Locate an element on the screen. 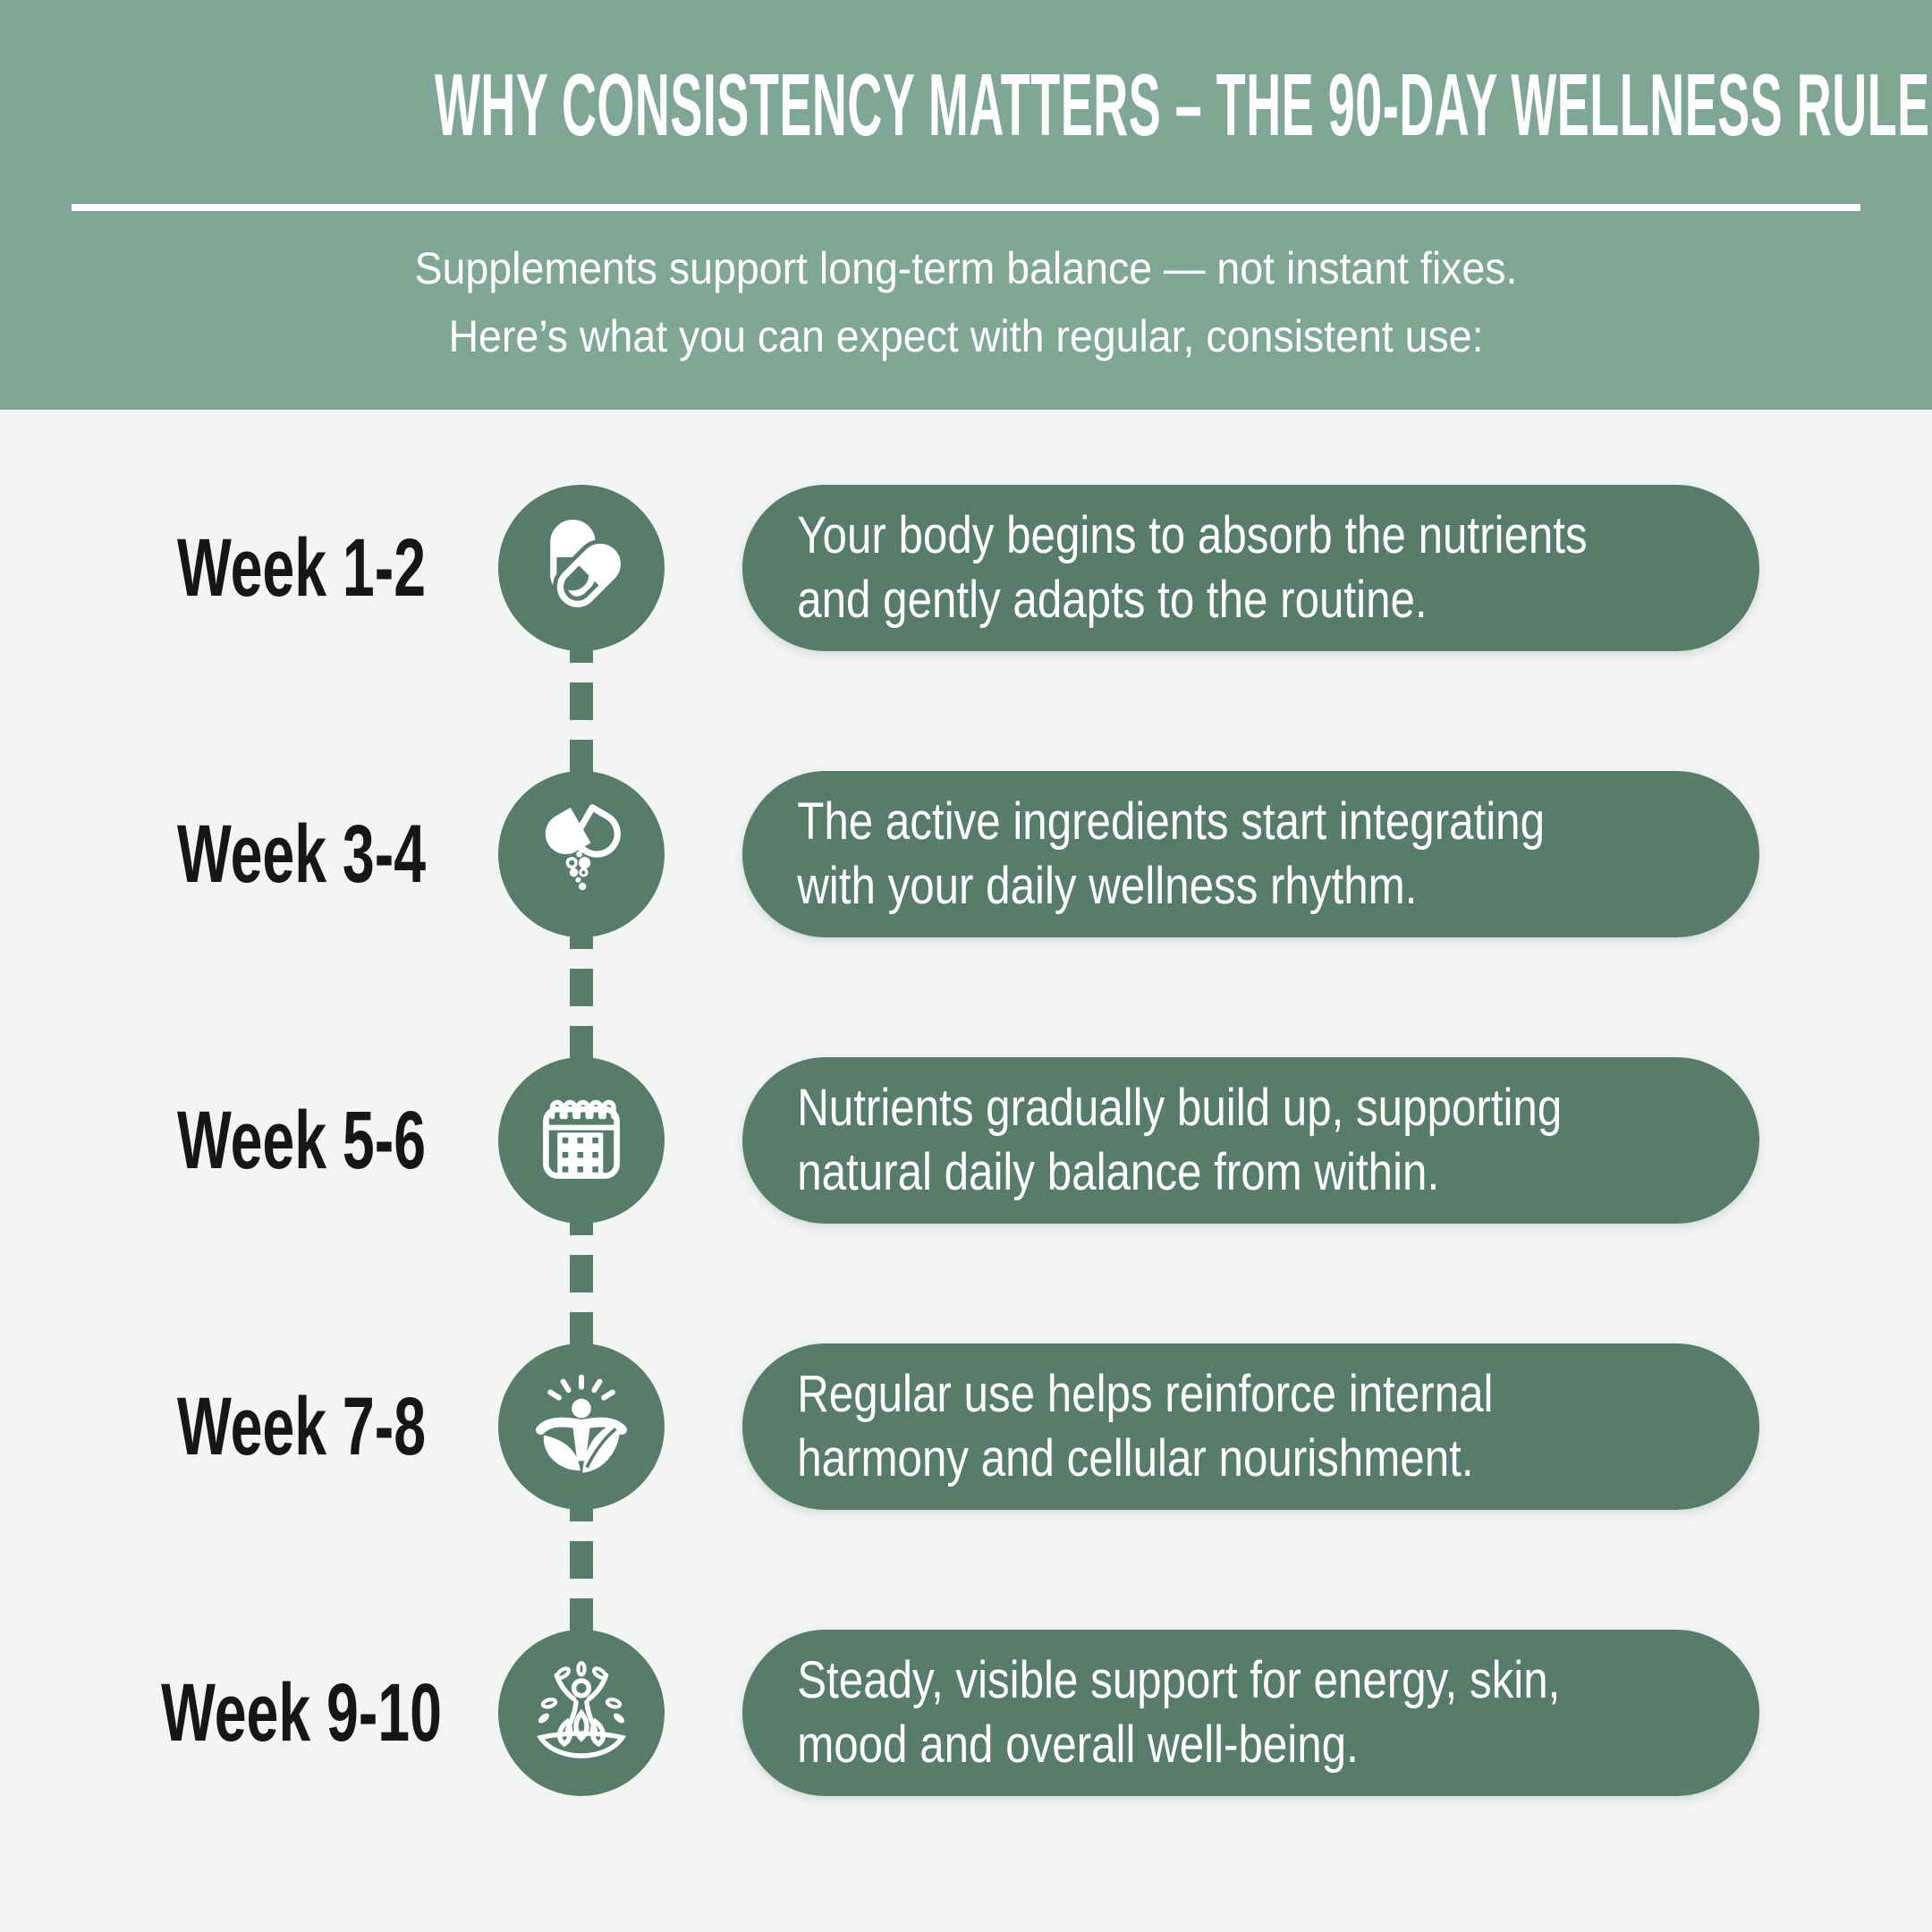 This screenshot has height=1932, width=1932. week-label: Week 7-8 is located at coordinates (301, 1426).